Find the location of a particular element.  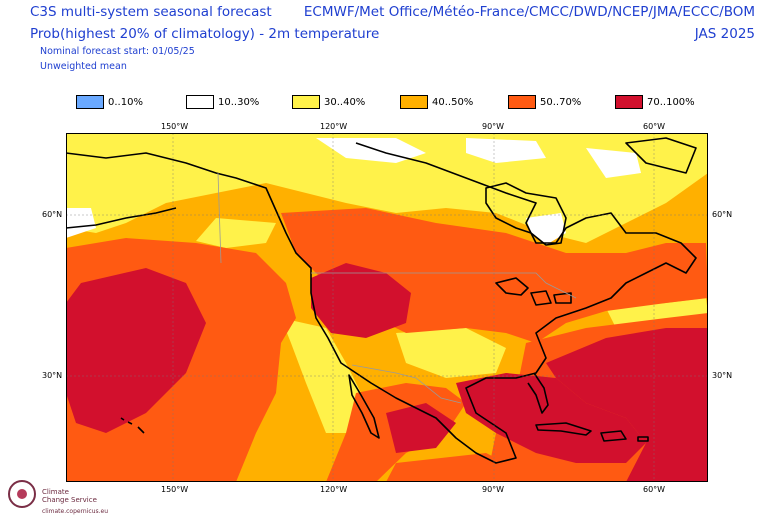

logo-name-line1: Climate is located at coordinates (55, 492).